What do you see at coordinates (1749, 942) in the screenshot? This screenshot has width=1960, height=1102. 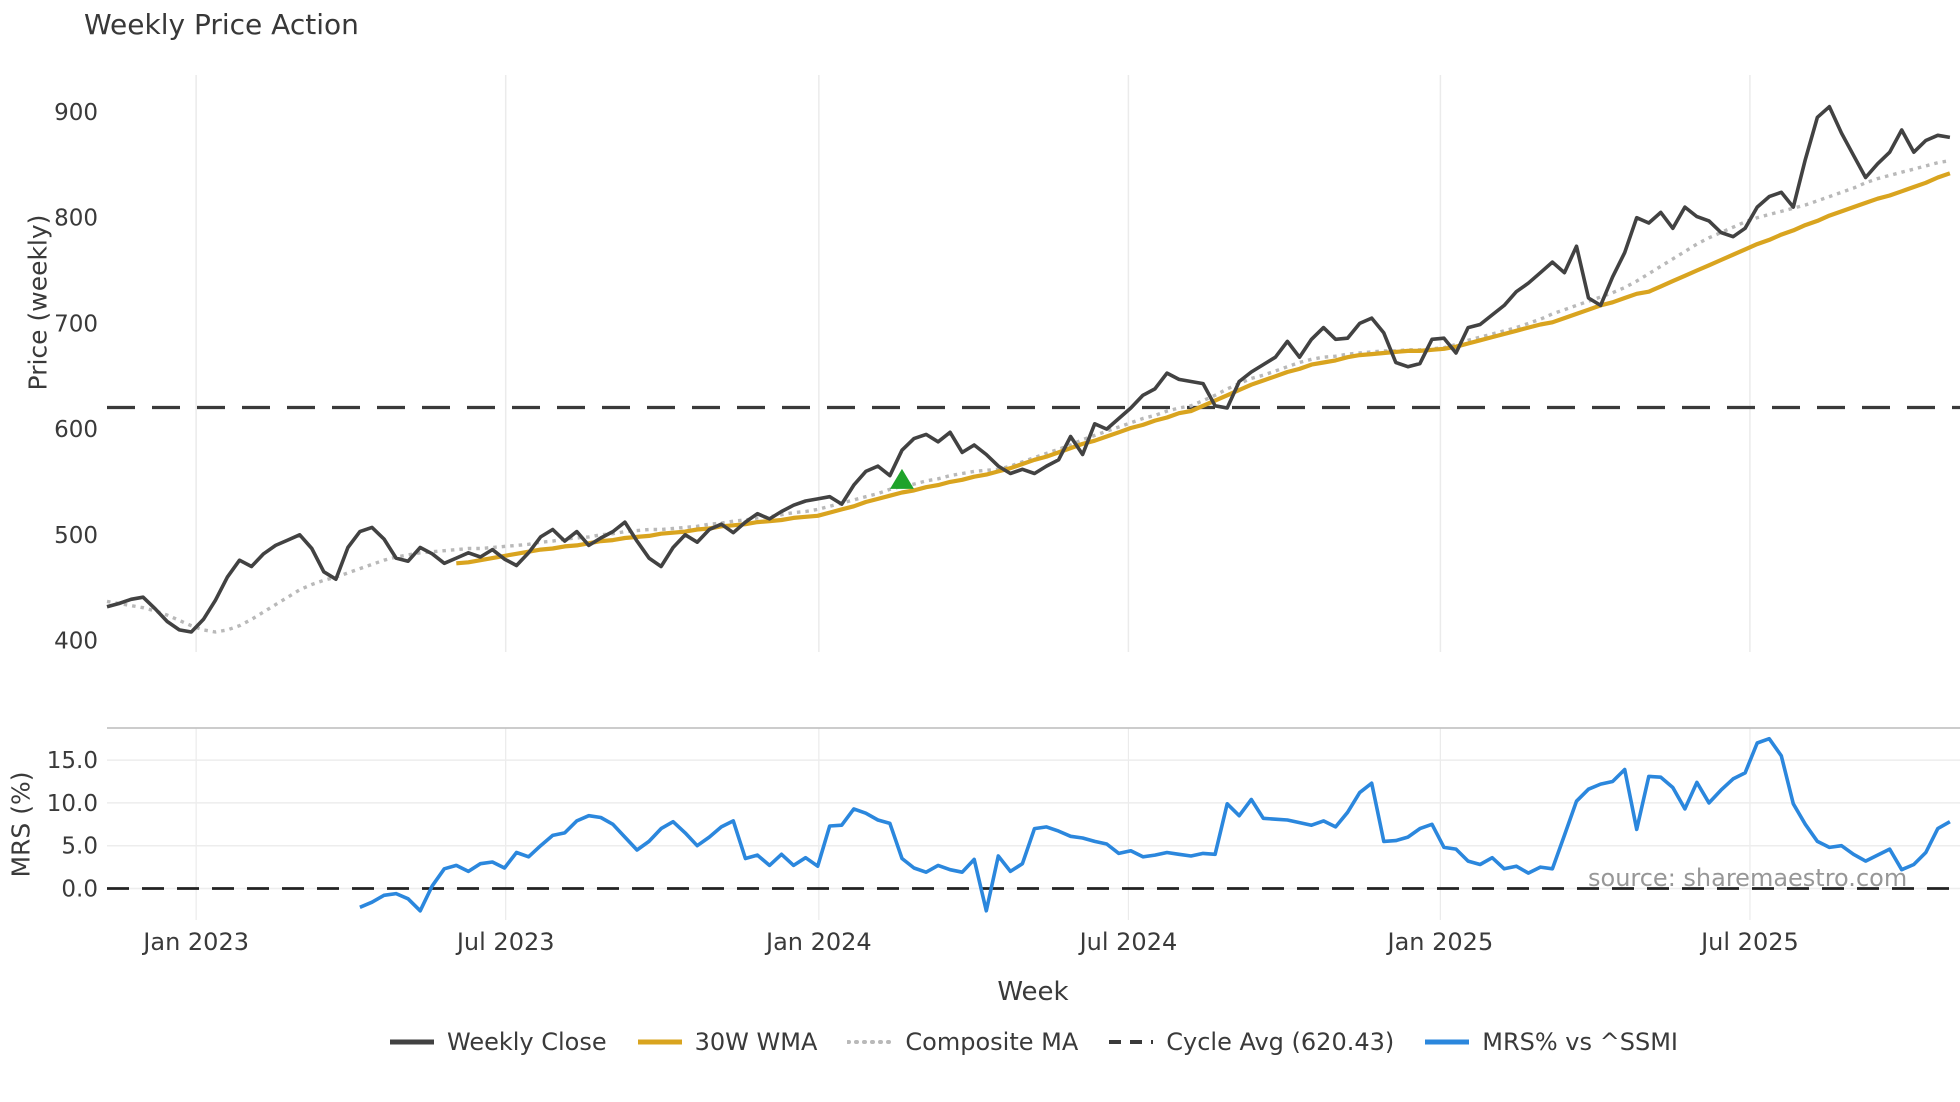 I see `x-tick-label: Jul 2025` at bounding box center [1749, 942].